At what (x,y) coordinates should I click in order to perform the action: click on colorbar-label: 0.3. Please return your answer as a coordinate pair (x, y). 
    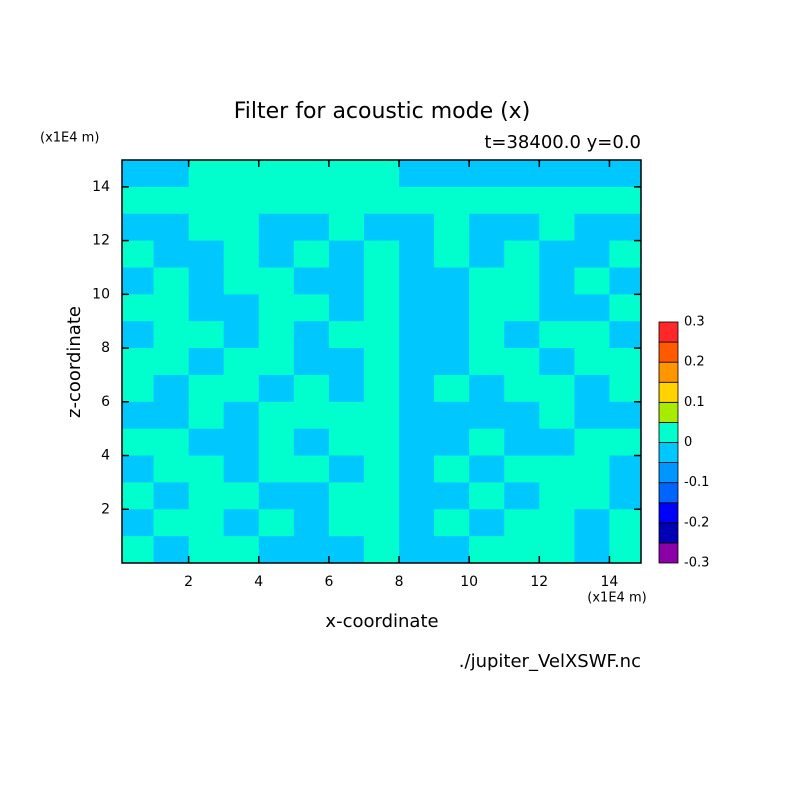
    Looking at the image, I should click on (694, 322).